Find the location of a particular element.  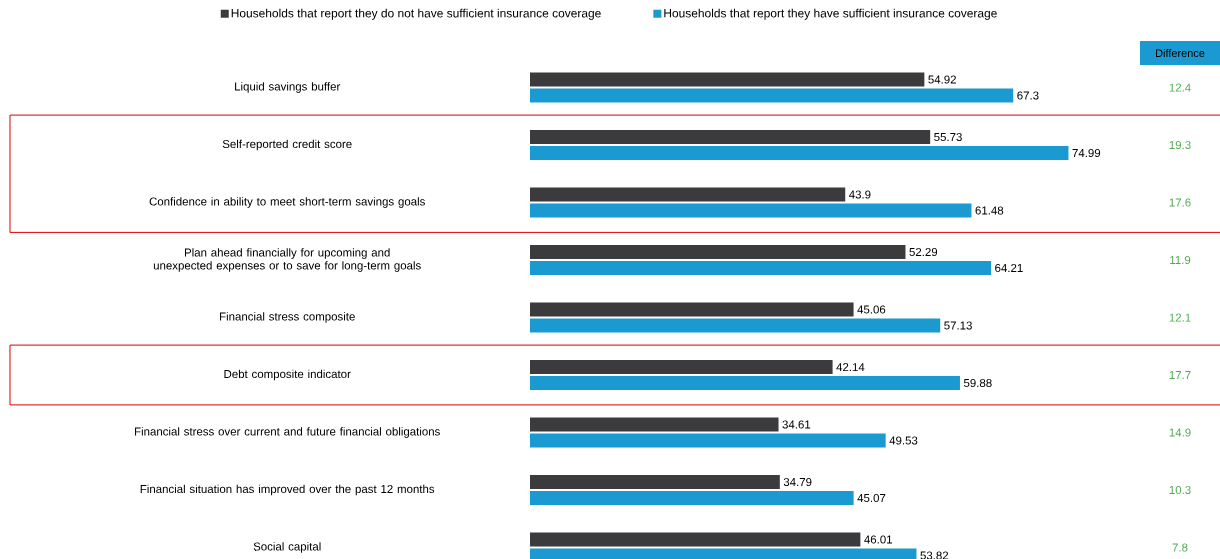

y-tick-label: Confidence in ability to meet short-term savings goals is located at coordinates (287, 202).